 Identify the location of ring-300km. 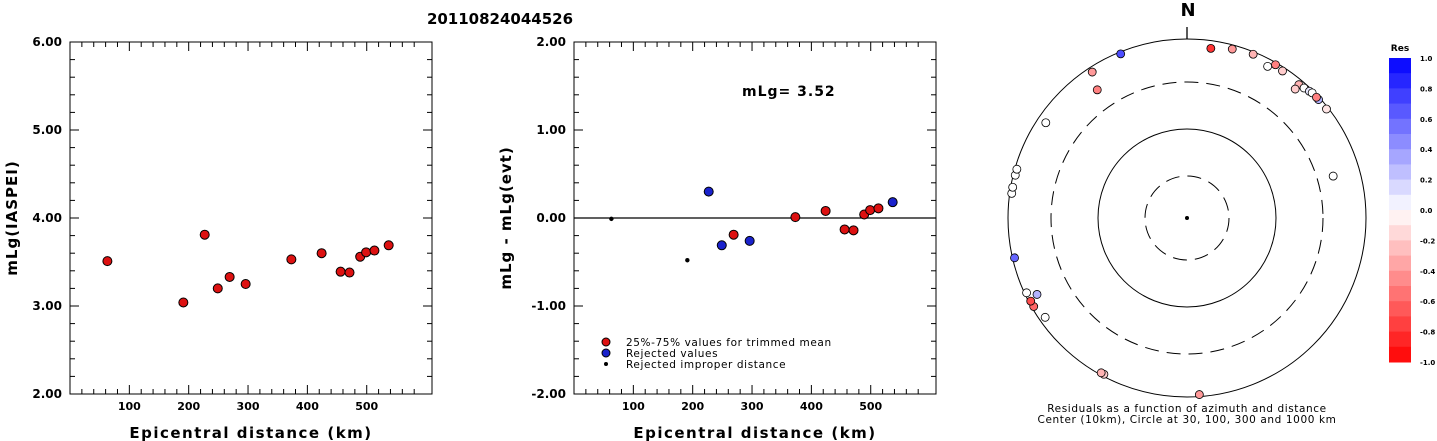
(1187, 218).